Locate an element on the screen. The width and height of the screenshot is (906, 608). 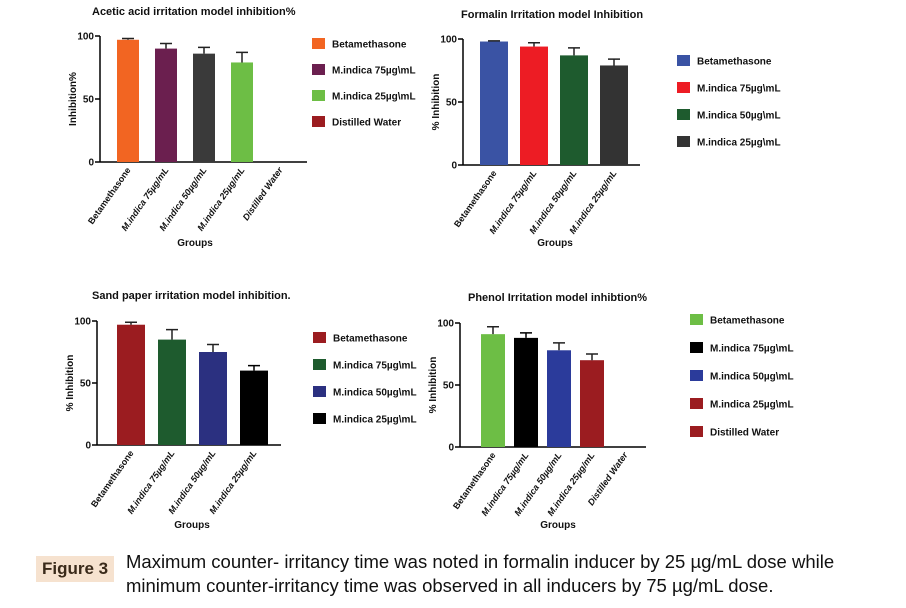
x-tick-label: M.indica 25µg/mL is located at coordinates (232, 481).